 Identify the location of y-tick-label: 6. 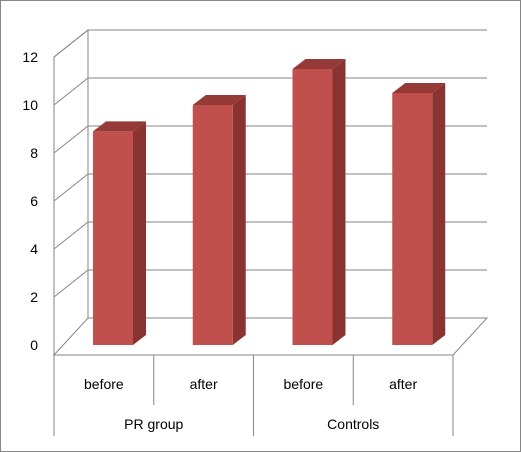
(34, 201).